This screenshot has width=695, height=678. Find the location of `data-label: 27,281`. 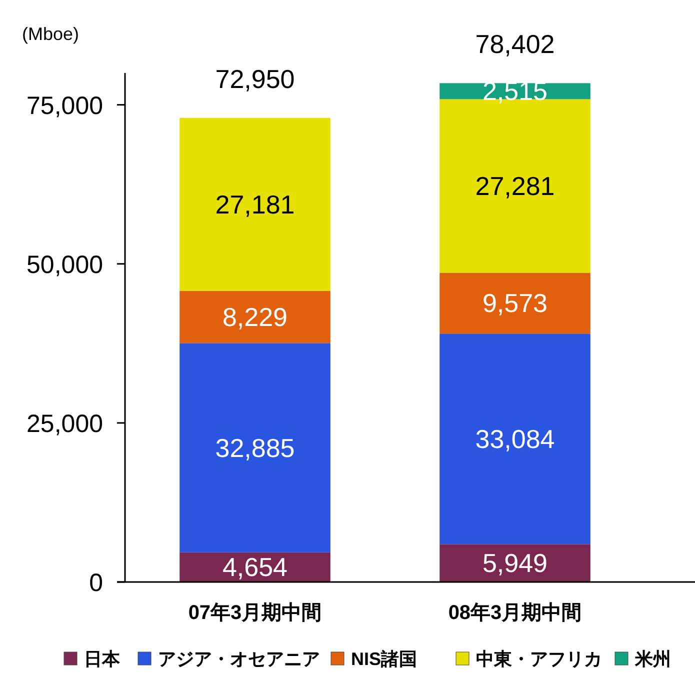

data-label: 27,281 is located at coordinates (515, 185).